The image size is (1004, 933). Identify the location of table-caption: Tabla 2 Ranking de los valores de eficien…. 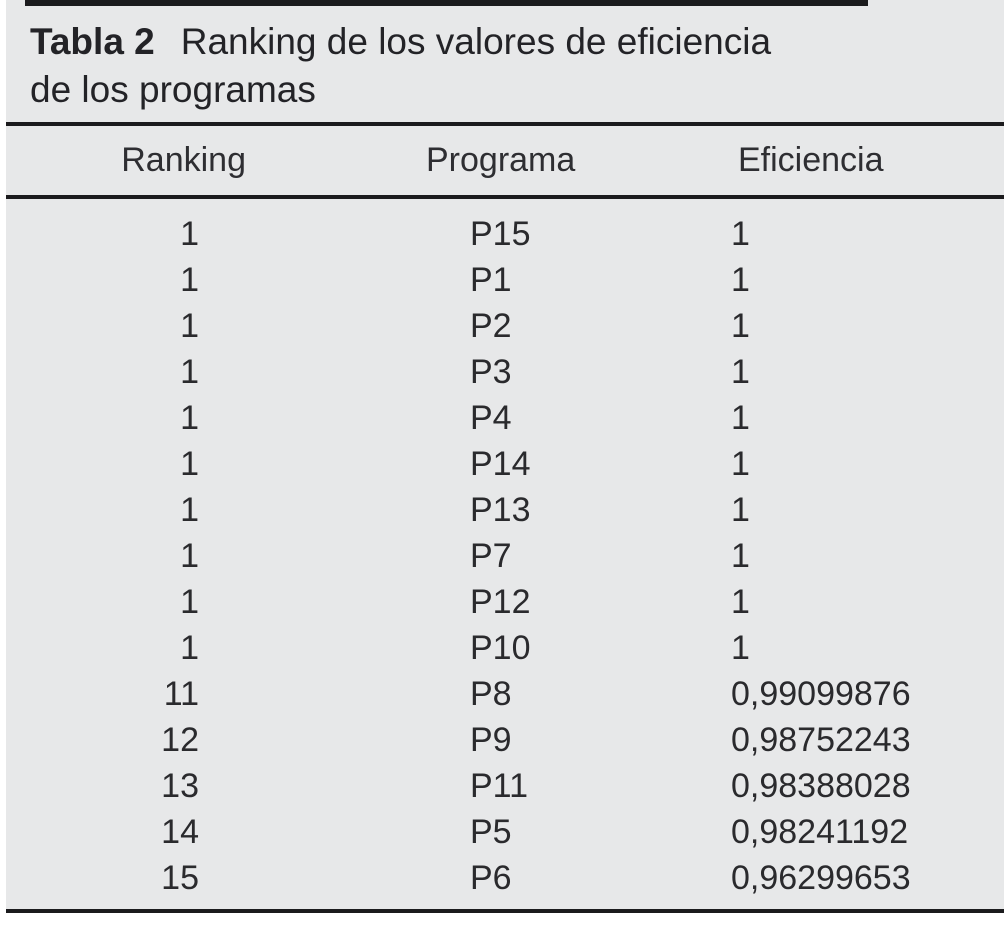
(505, 57).